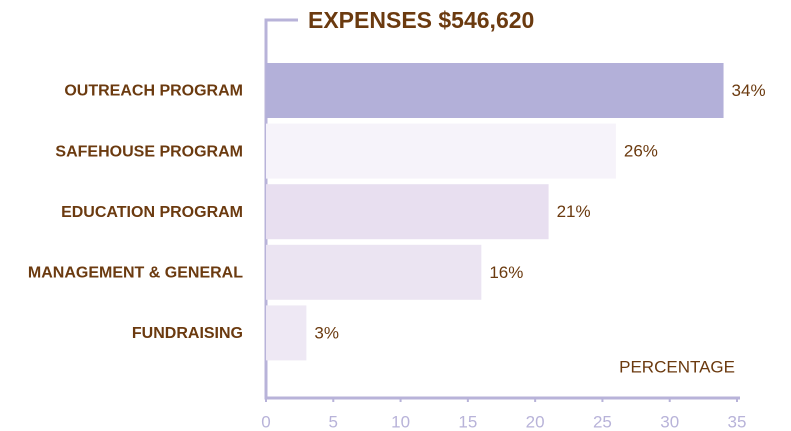 The height and width of the screenshot is (431, 791). Describe the element at coordinates (421, 20) in the screenshot. I see `chart-title: EXPENSES $546,620` at that location.